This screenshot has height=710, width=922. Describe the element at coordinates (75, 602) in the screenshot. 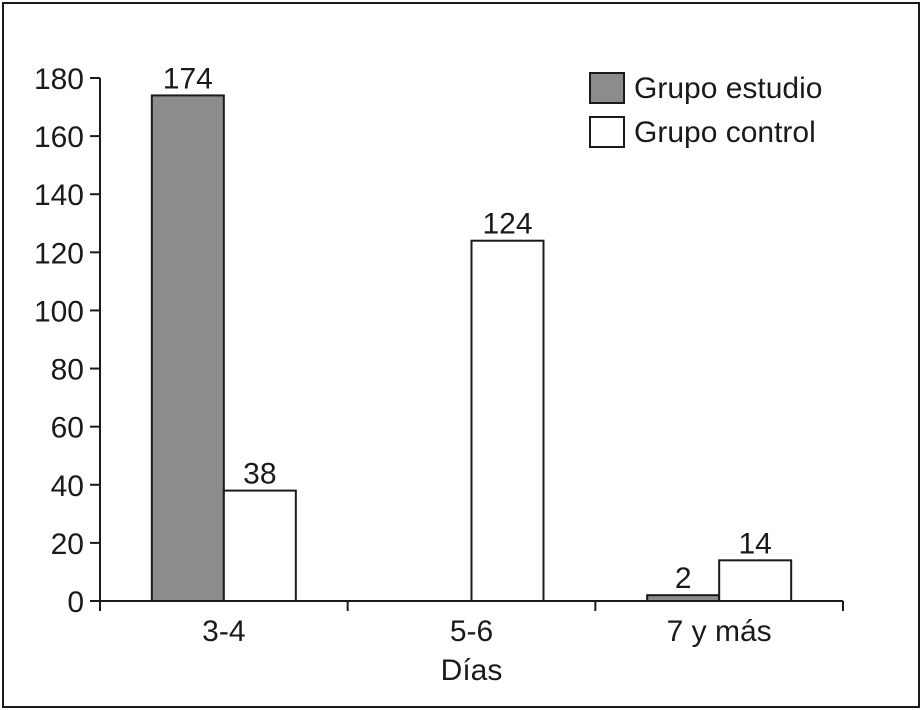

I see `y-tick-label: 0` at that location.